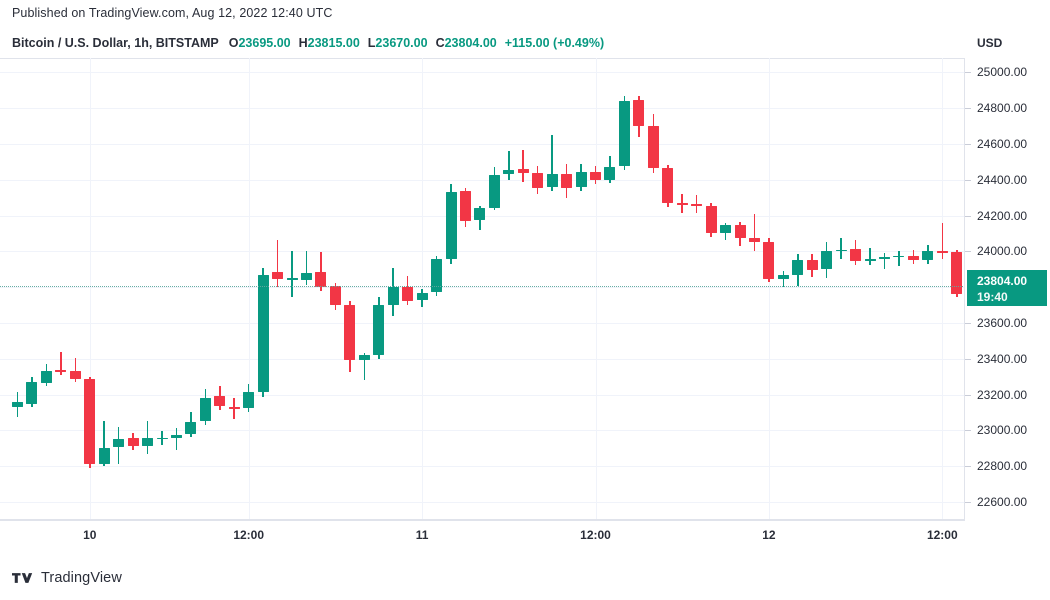 Image resolution: width=1050 pixels, height=600 pixels. I want to click on plot-top-border, so click(482, 58).